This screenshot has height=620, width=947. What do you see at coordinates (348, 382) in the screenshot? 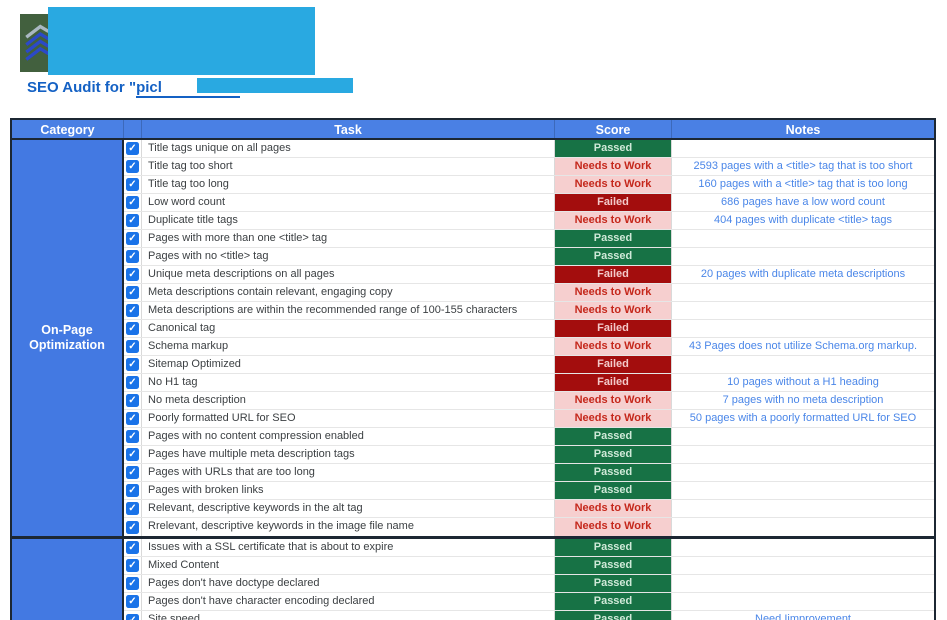
I see `task-label: No H1 tag` at bounding box center [348, 382].